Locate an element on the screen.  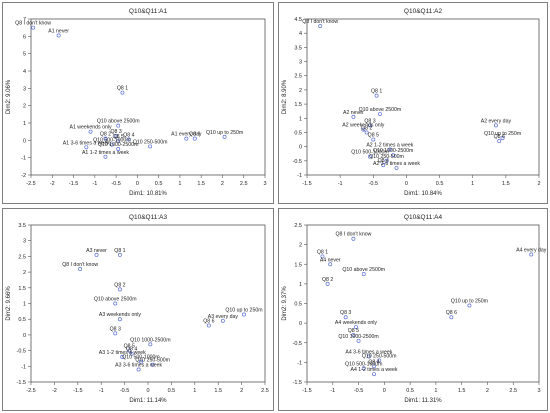
point-label: A1 every day is located at coordinates (186, 135).